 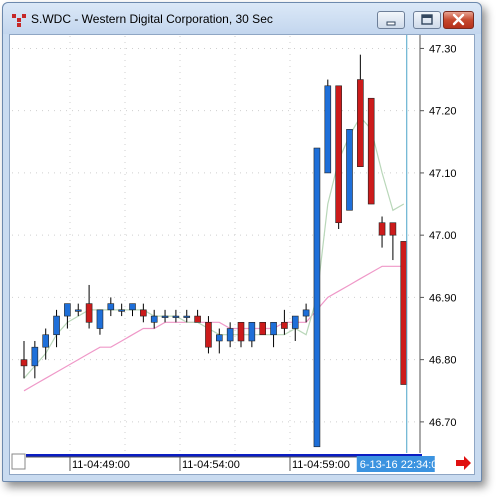 I want to click on maximize-icon, so click(x=427, y=19).